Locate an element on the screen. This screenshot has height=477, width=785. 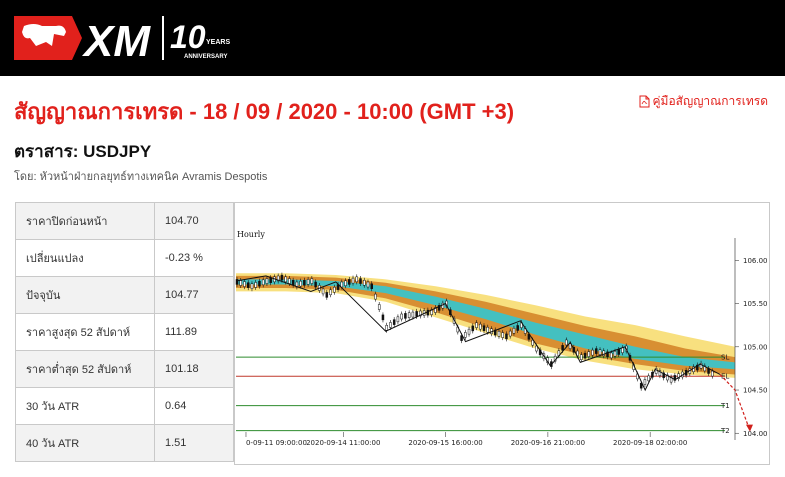
stat-label: 40 วัน ATR is located at coordinates (85, 443).